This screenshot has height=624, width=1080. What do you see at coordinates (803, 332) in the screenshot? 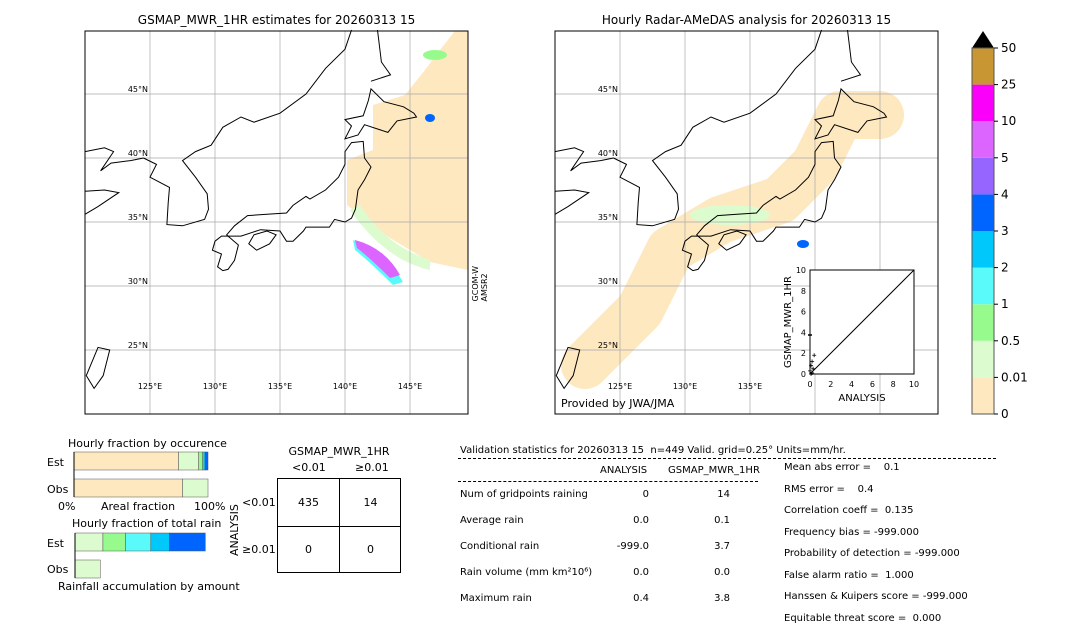
I see `y-tick-label: 4` at bounding box center [803, 332].